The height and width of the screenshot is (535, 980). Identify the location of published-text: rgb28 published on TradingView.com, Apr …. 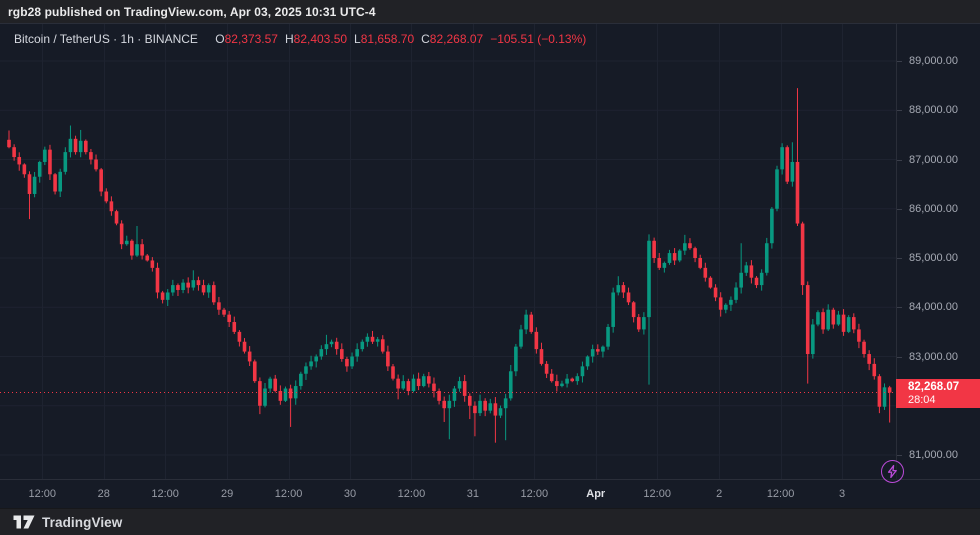
(192, 11).